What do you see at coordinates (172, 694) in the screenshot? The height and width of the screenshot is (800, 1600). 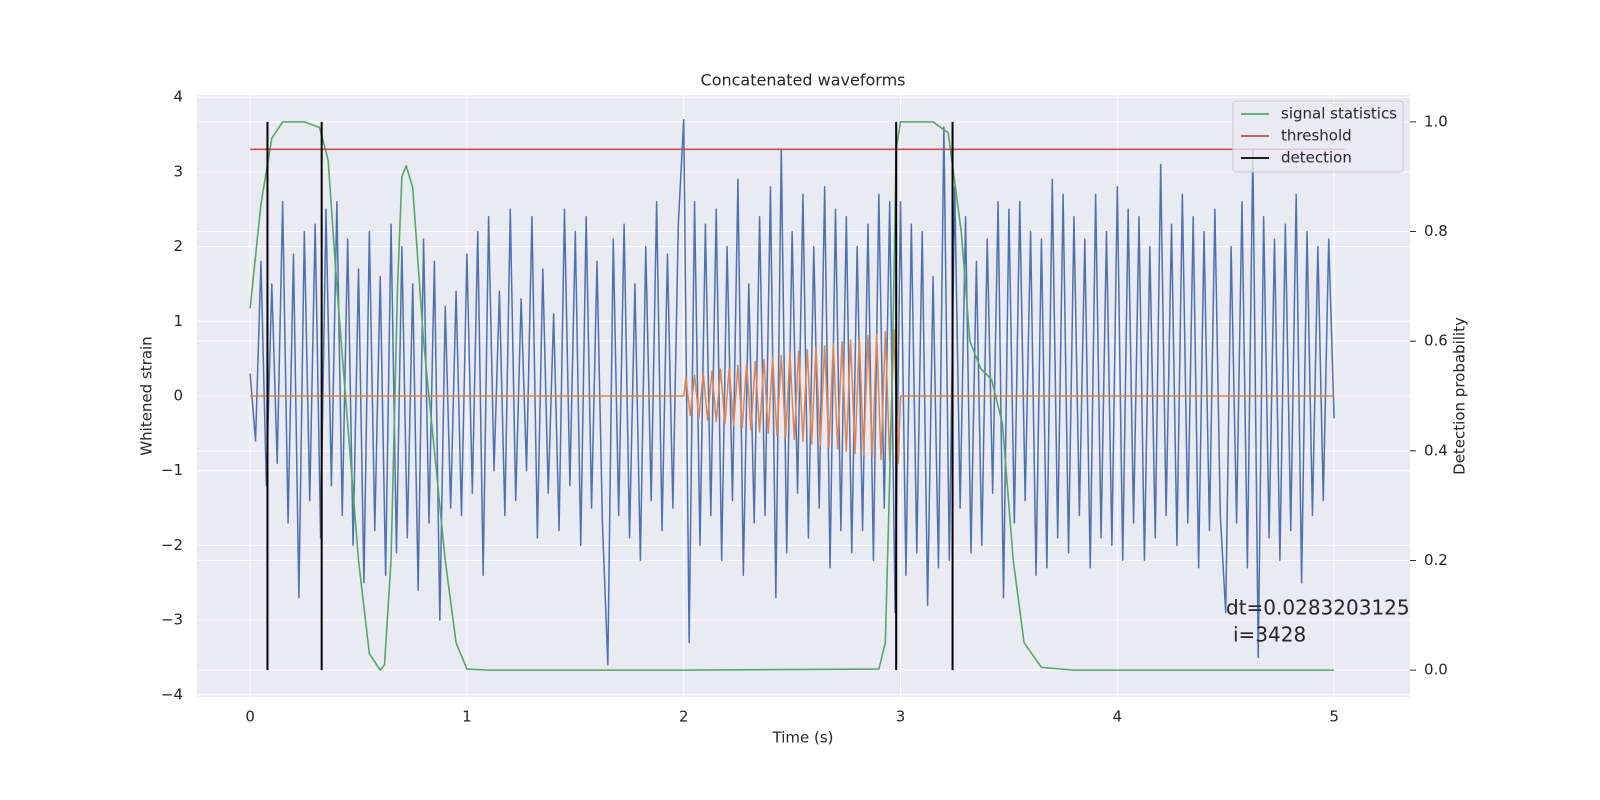 I see `y-tick-label: −4` at bounding box center [172, 694].